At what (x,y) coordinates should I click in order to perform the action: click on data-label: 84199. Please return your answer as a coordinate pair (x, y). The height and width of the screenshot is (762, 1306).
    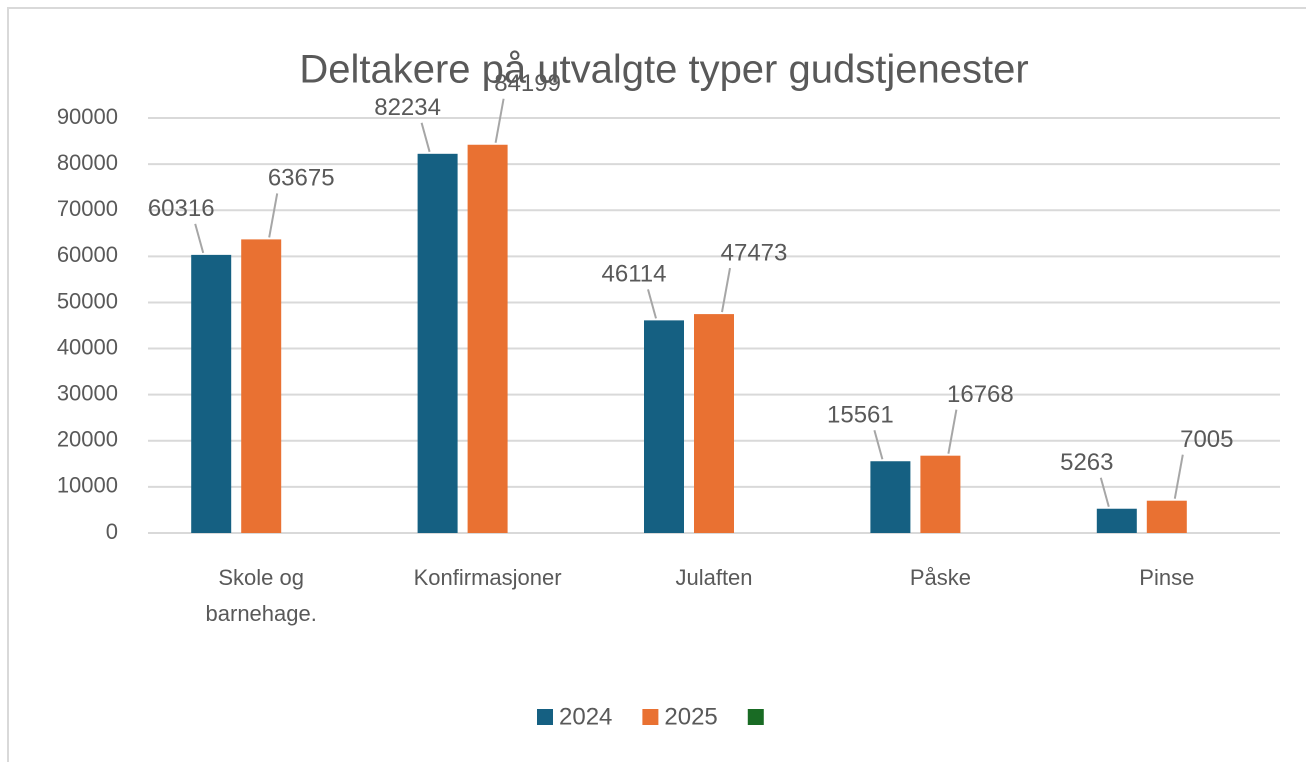
    Looking at the image, I should click on (527, 83).